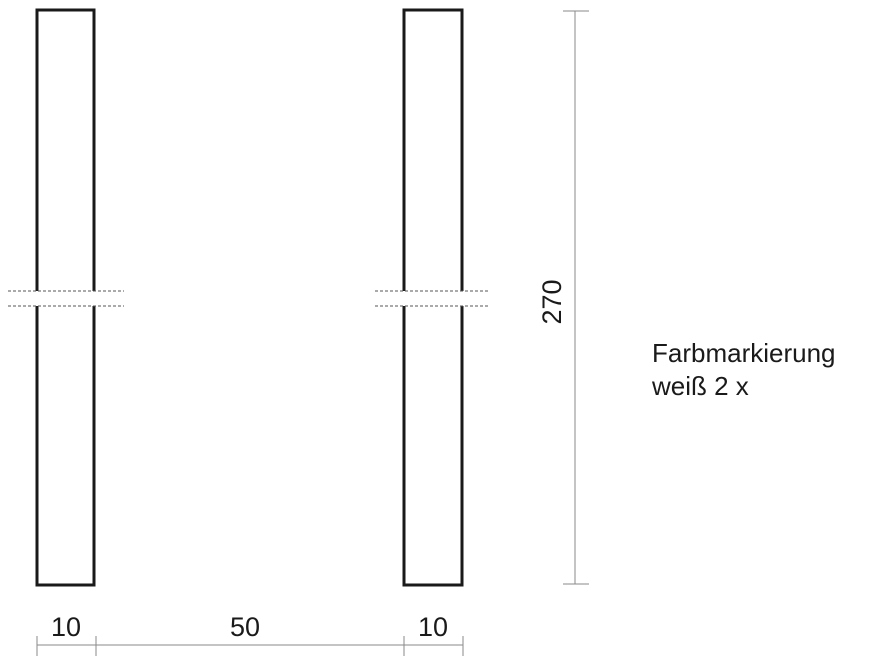 The image size is (895, 657). Describe the element at coordinates (744, 353) in the screenshot. I see `color-marking-note-line1: Farbmarkierung` at that location.